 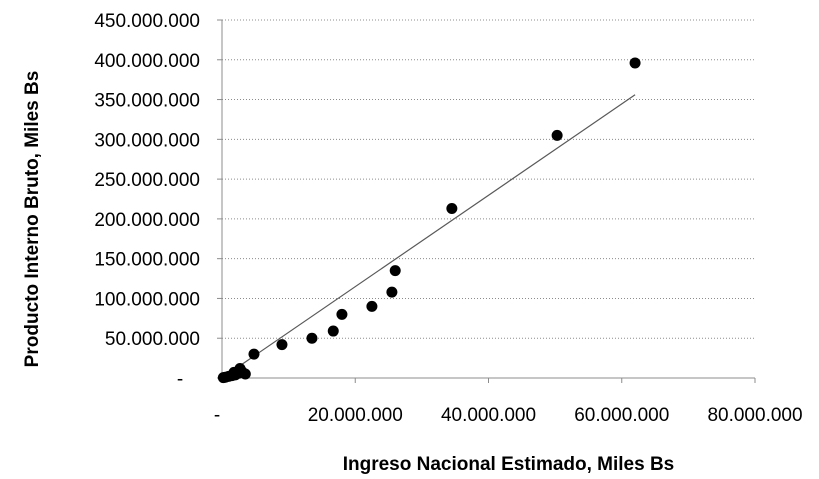 What do you see at coordinates (147, 101) in the screenshot?
I see `y-tick-label: 350.000.000` at bounding box center [147, 101].